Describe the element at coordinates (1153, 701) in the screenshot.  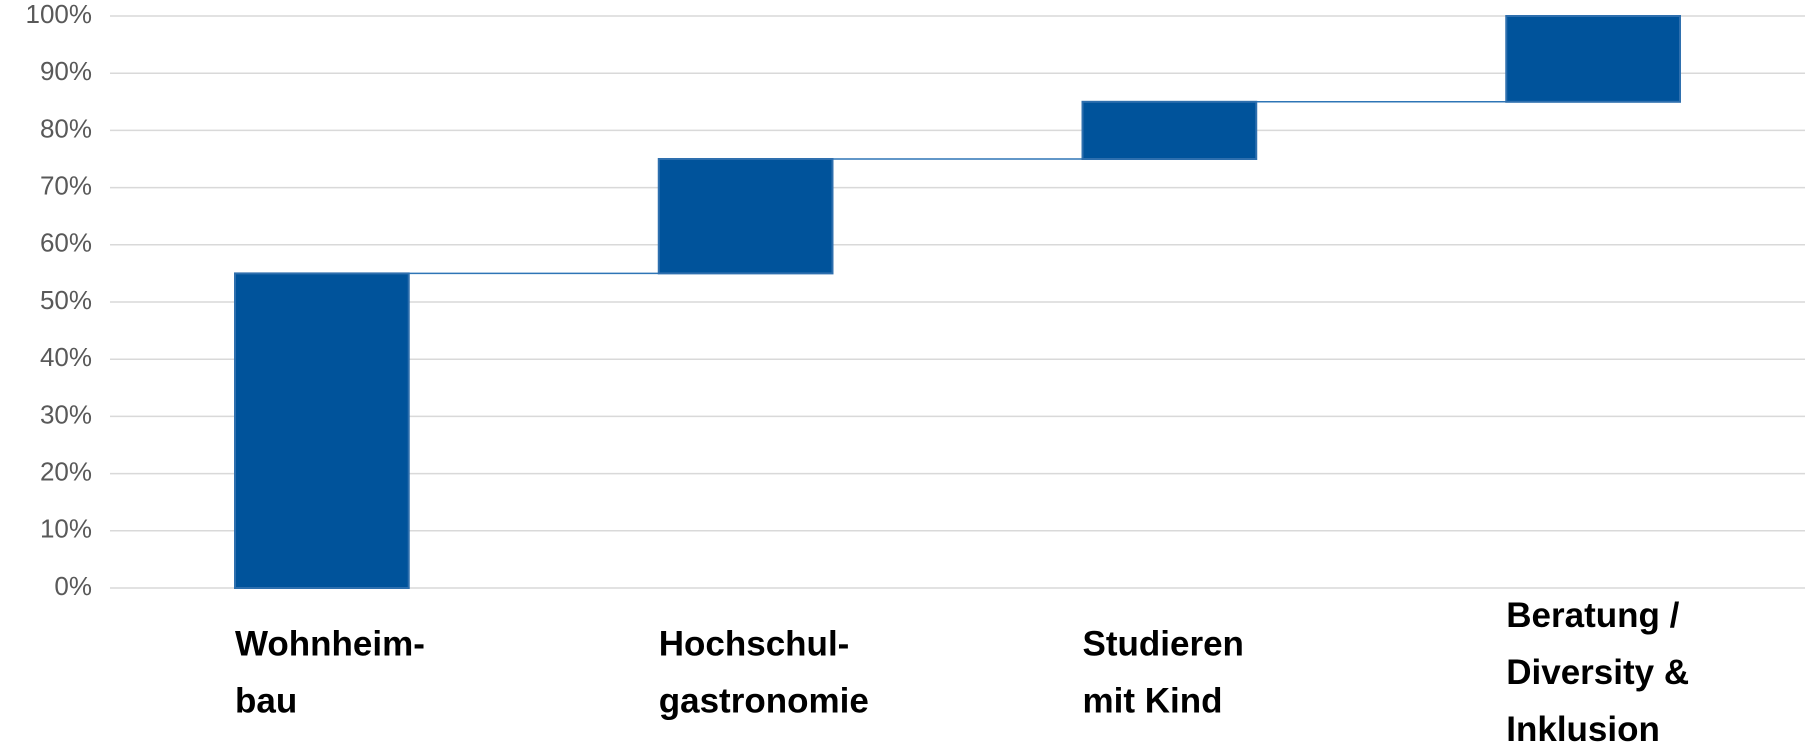
I see `x-tick-label-line: mit Kind` at that location.